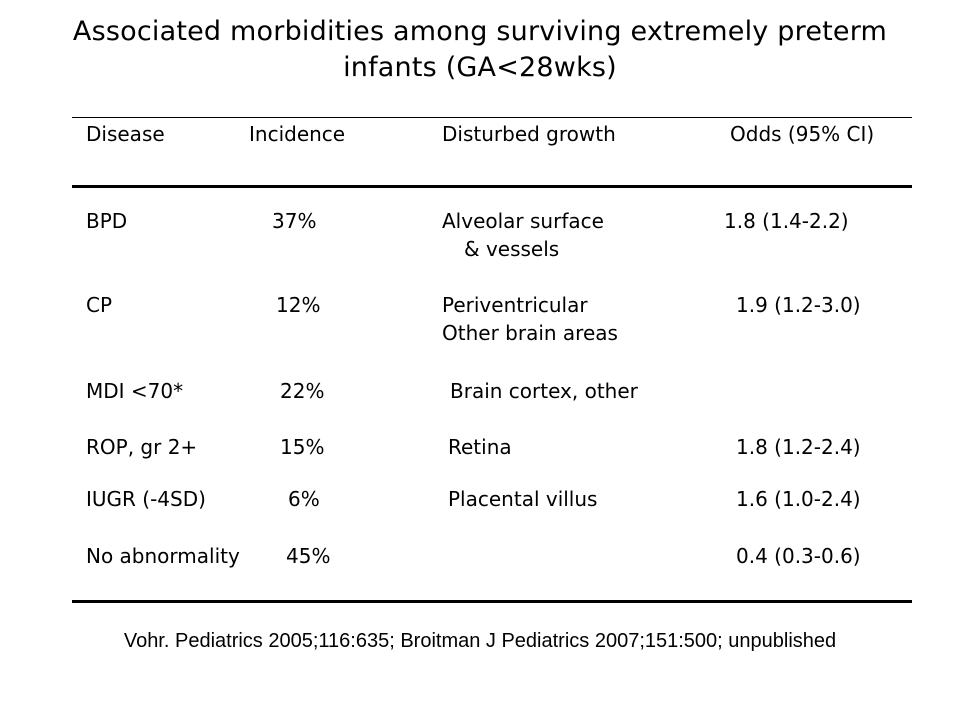 Image resolution: width=960 pixels, height=720 pixels. Describe the element at coordinates (304, 499) in the screenshot. I see `incidence-cell: 6%` at that location.